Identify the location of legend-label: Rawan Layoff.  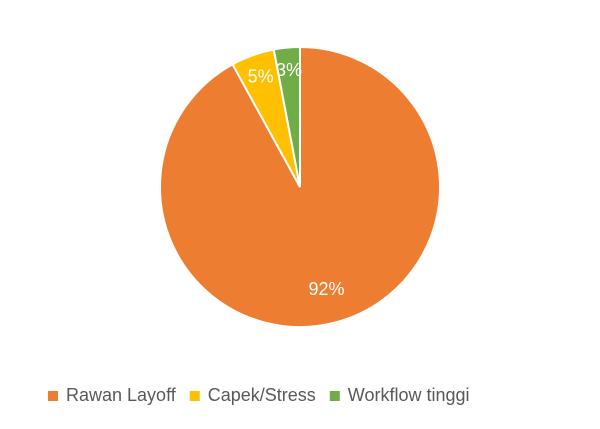
(121, 395).